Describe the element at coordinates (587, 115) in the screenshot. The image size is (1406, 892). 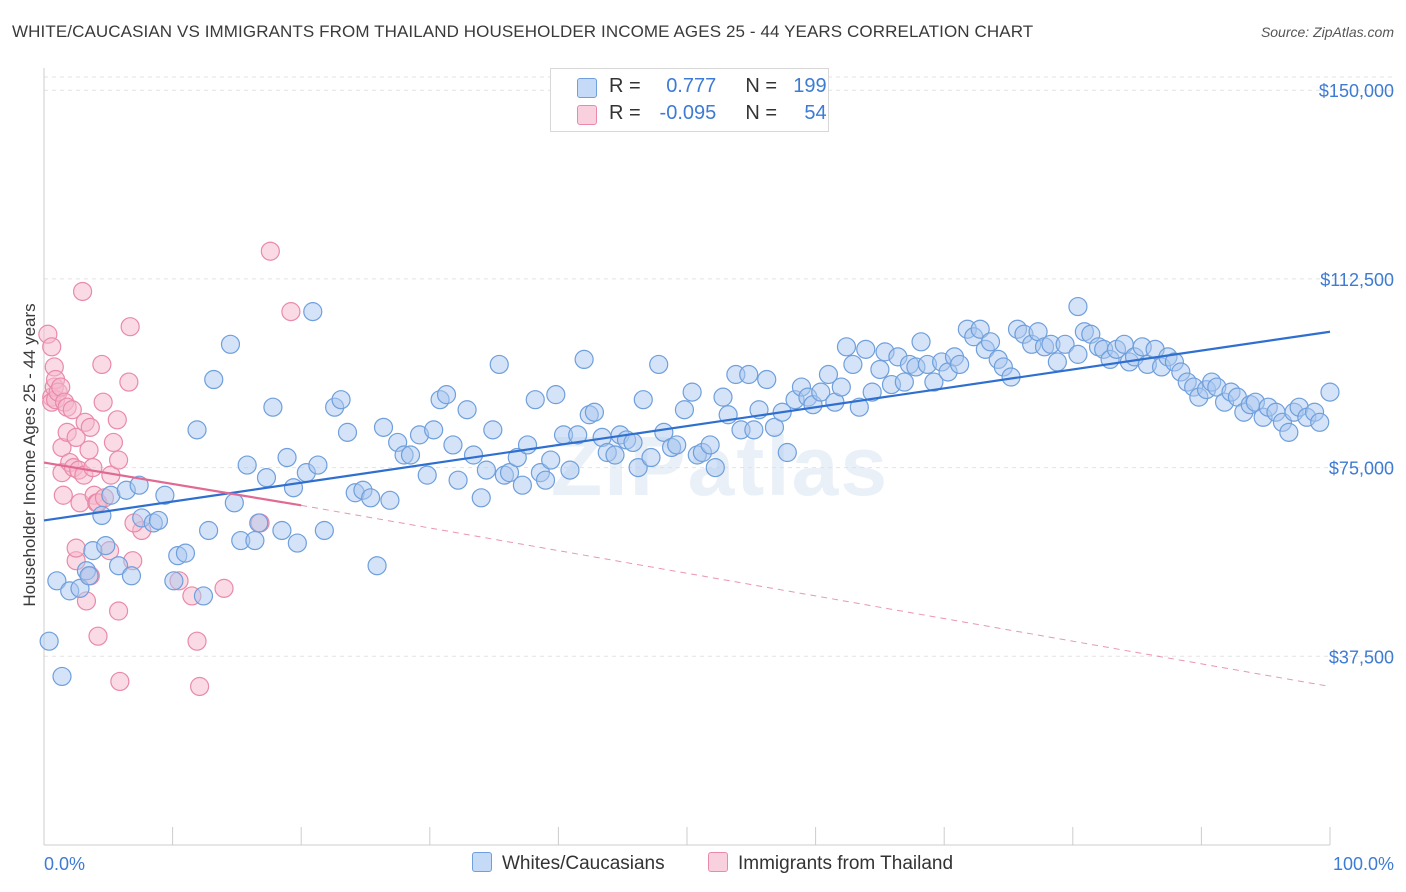
I see `legend-swatch-pink` at that location.